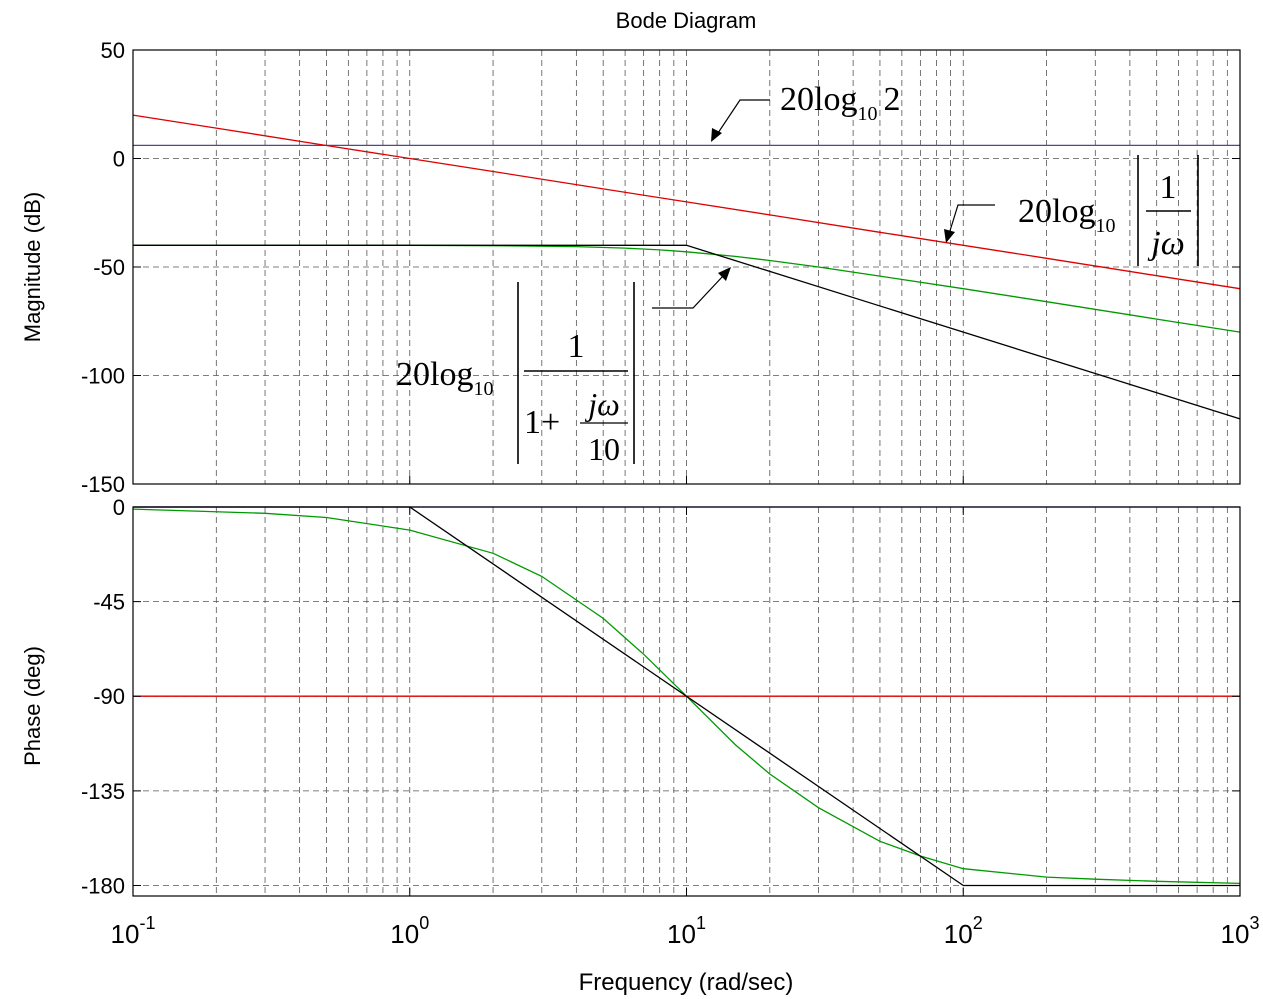 Image resolution: width=1263 pixels, height=999 pixels. What do you see at coordinates (109, 696) in the screenshot?
I see `y-tick-label: -90` at bounding box center [109, 696].